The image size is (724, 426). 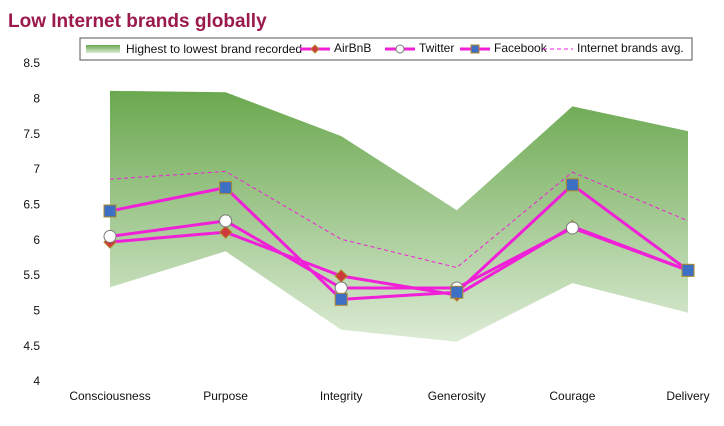 What do you see at coordinates (31, 63) in the screenshot?
I see `y-tick-label: 8.5` at bounding box center [31, 63].